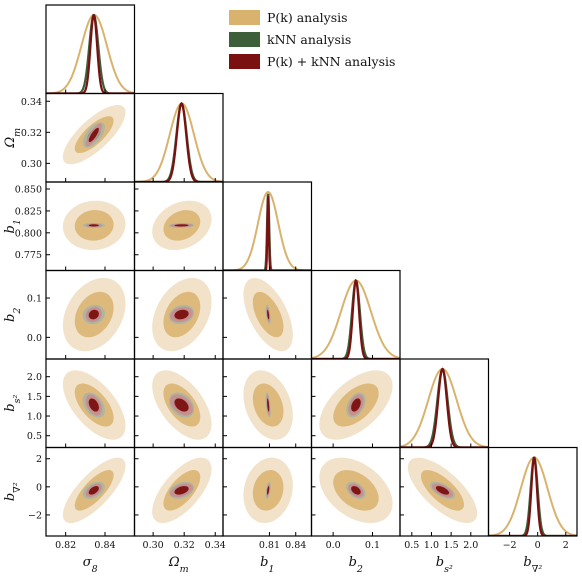 The width and height of the screenshot is (582, 581). I want to click on panel-bs2-vs-sigma8, so click(94, 405).